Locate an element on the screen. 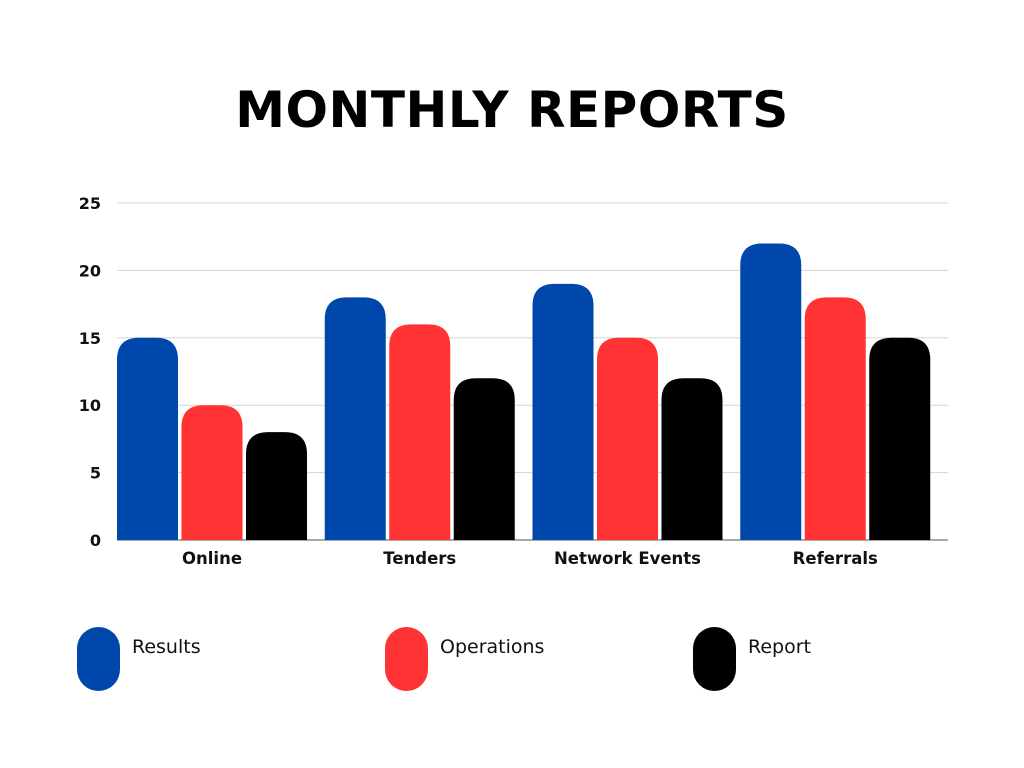  bar-operations-network-events is located at coordinates (627, 438).